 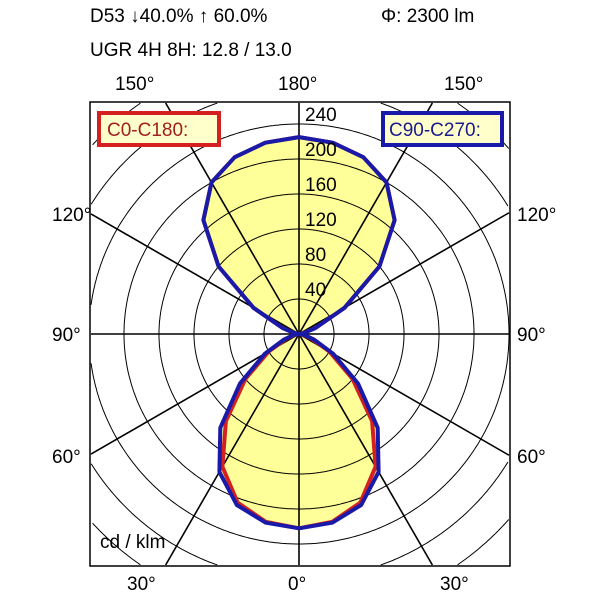 What do you see at coordinates (427, 16) in the screenshot?
I see `flux-text: Φ: 2300 lm` at bounding box center [427, 16].